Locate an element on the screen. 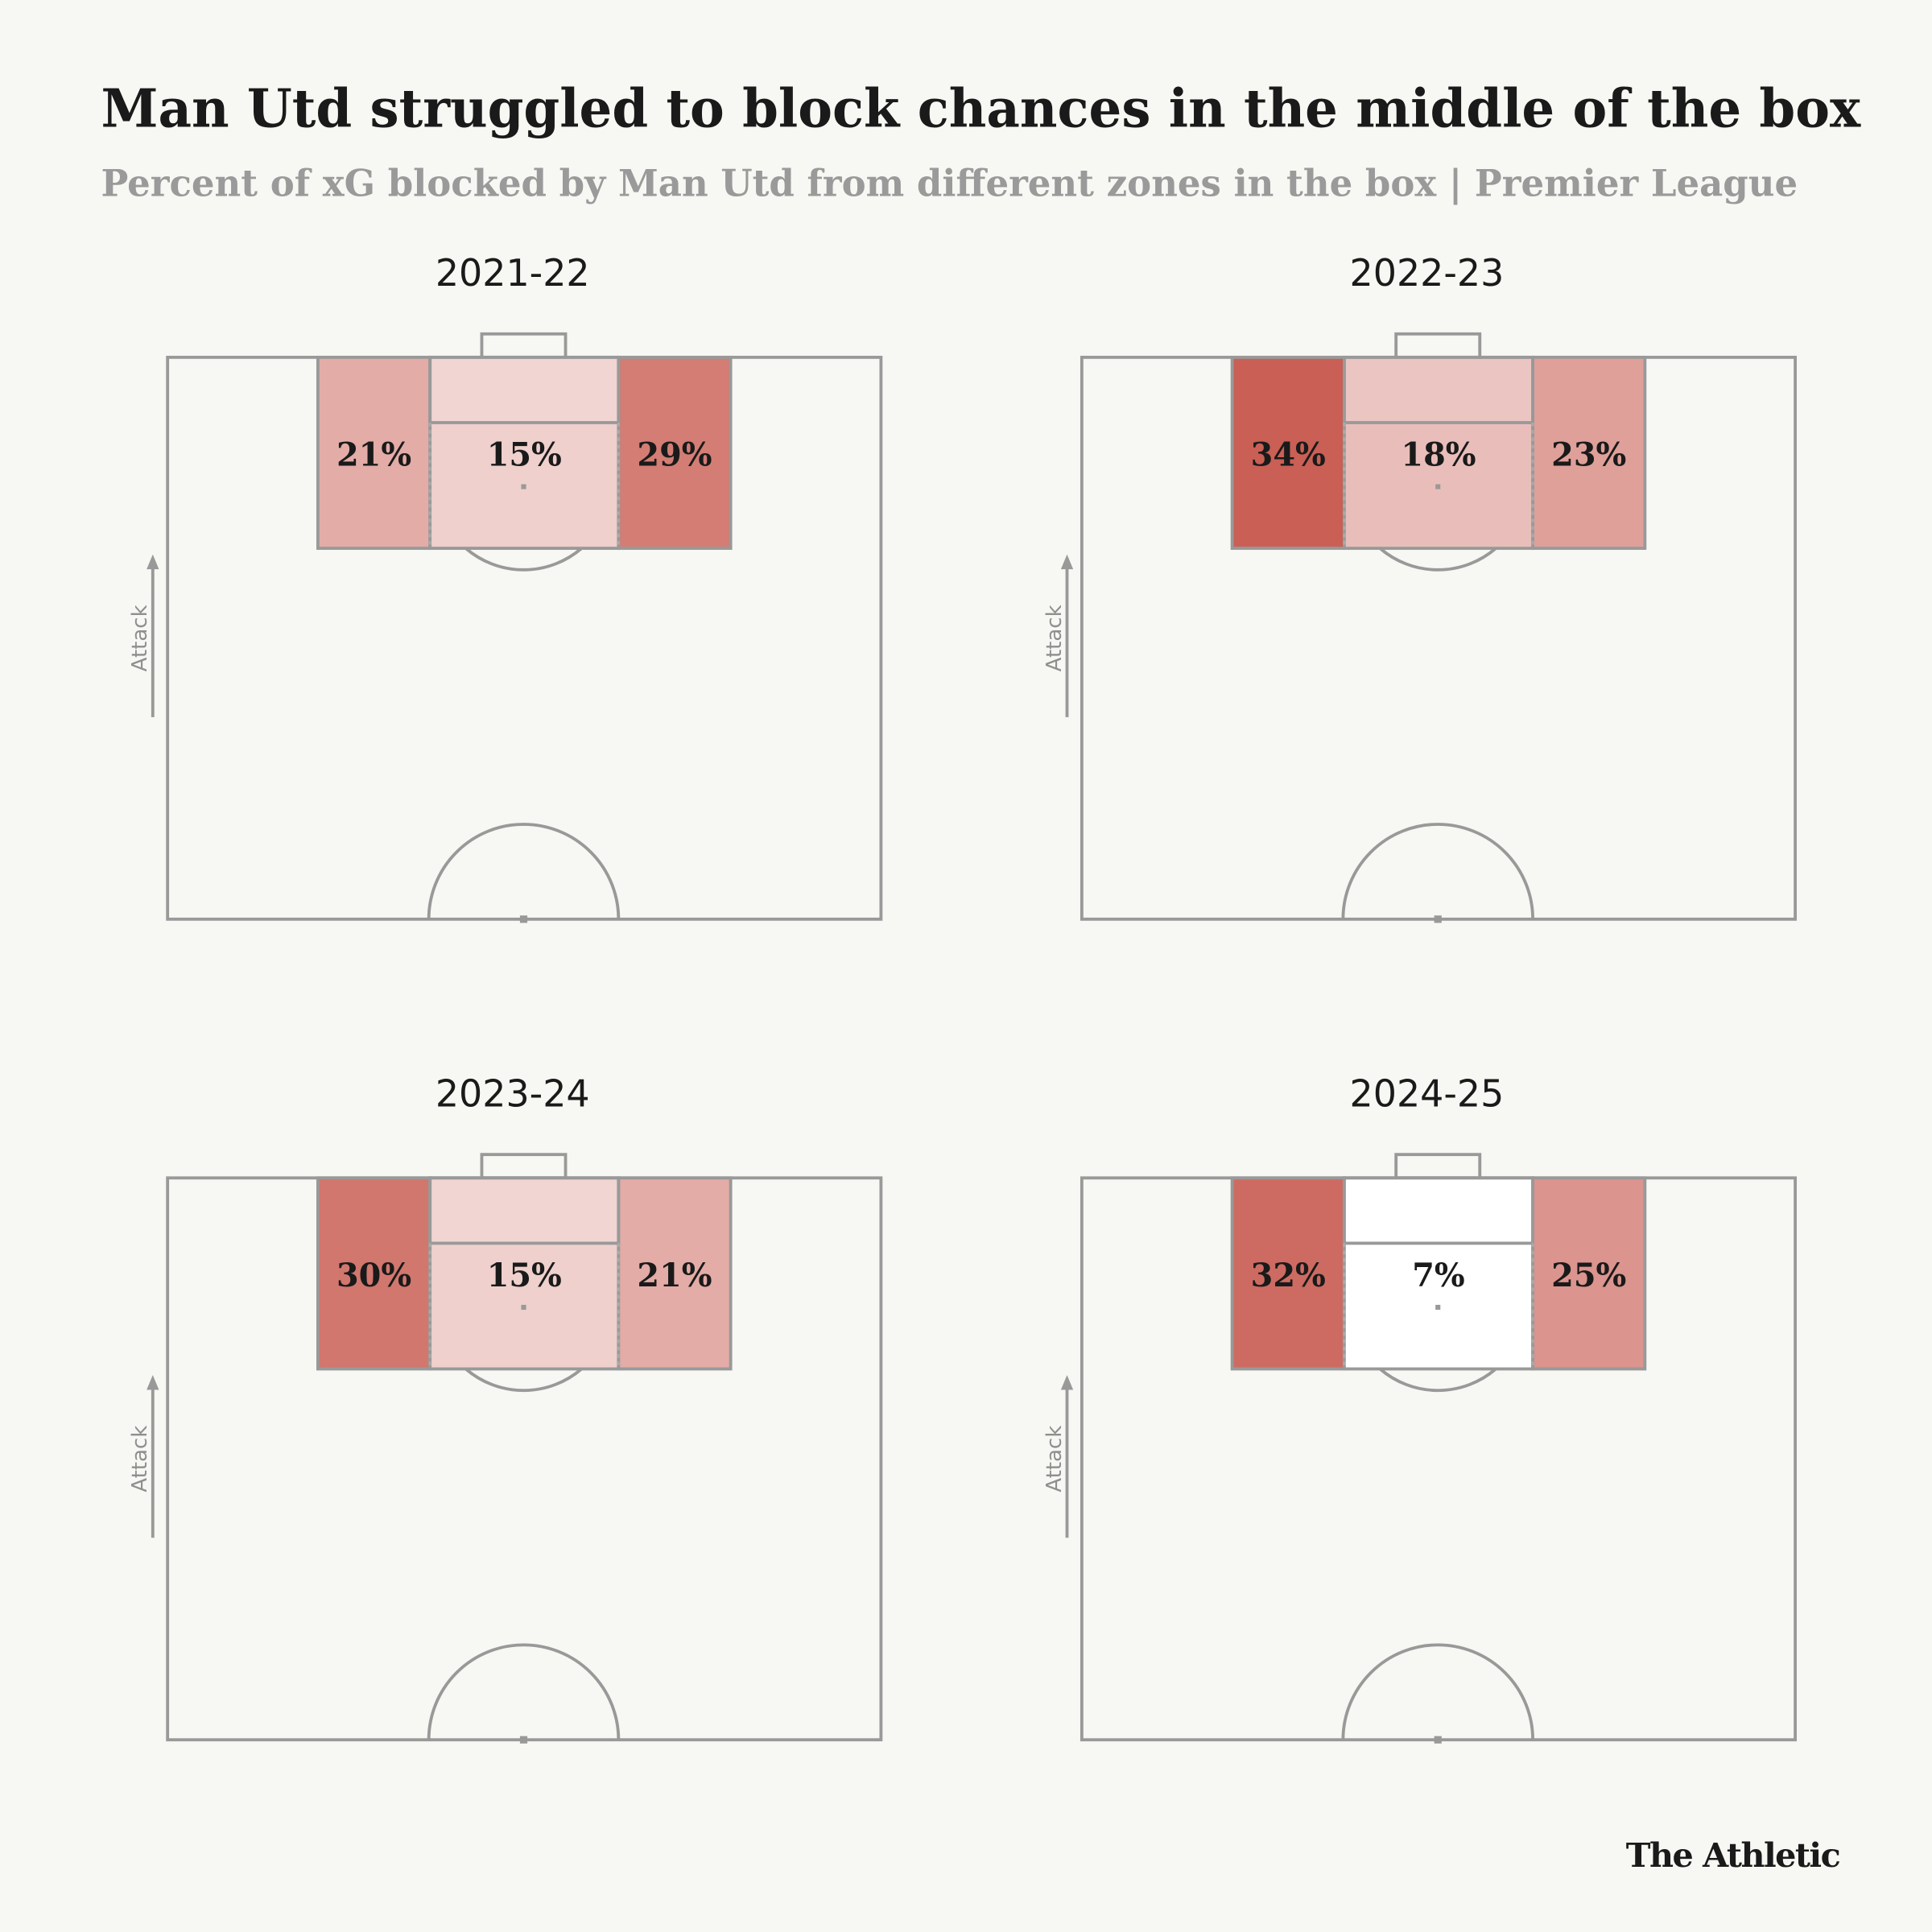 This screenshot has height=1932, width=1932. pitch-panel: 2022-23 34% 18% 23% Attack is located at coordinates (1420, 587).